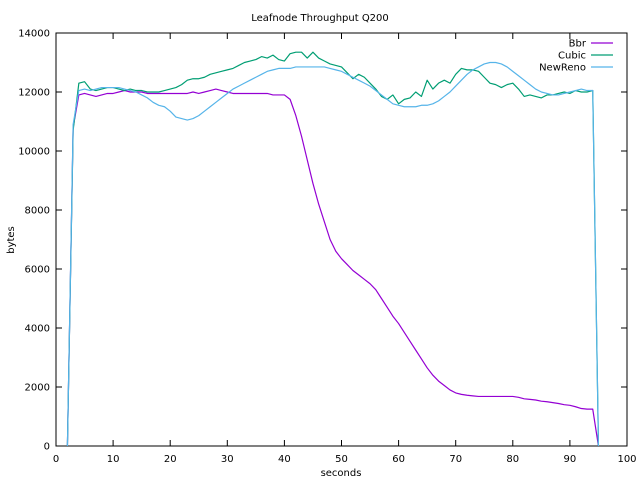  I want to click on y-tick-label: 10000, so click(34, 152).